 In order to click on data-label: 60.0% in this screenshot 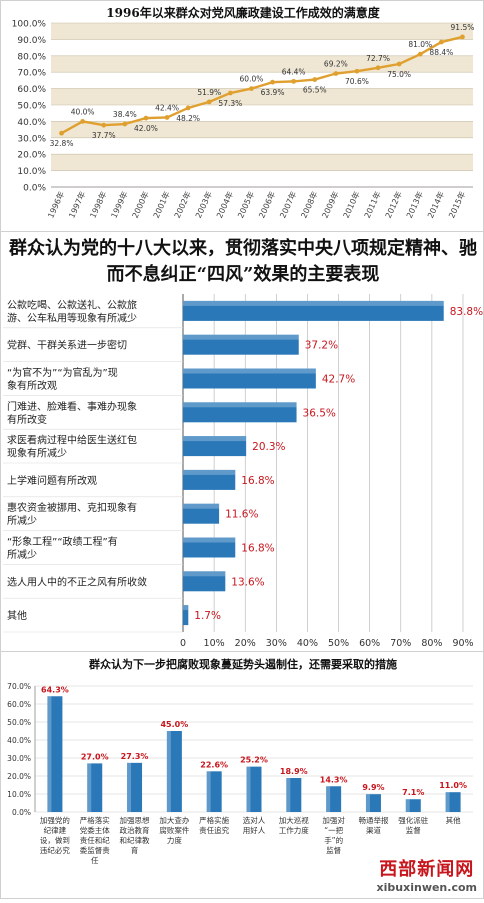, I will do `click(252, 79)`.